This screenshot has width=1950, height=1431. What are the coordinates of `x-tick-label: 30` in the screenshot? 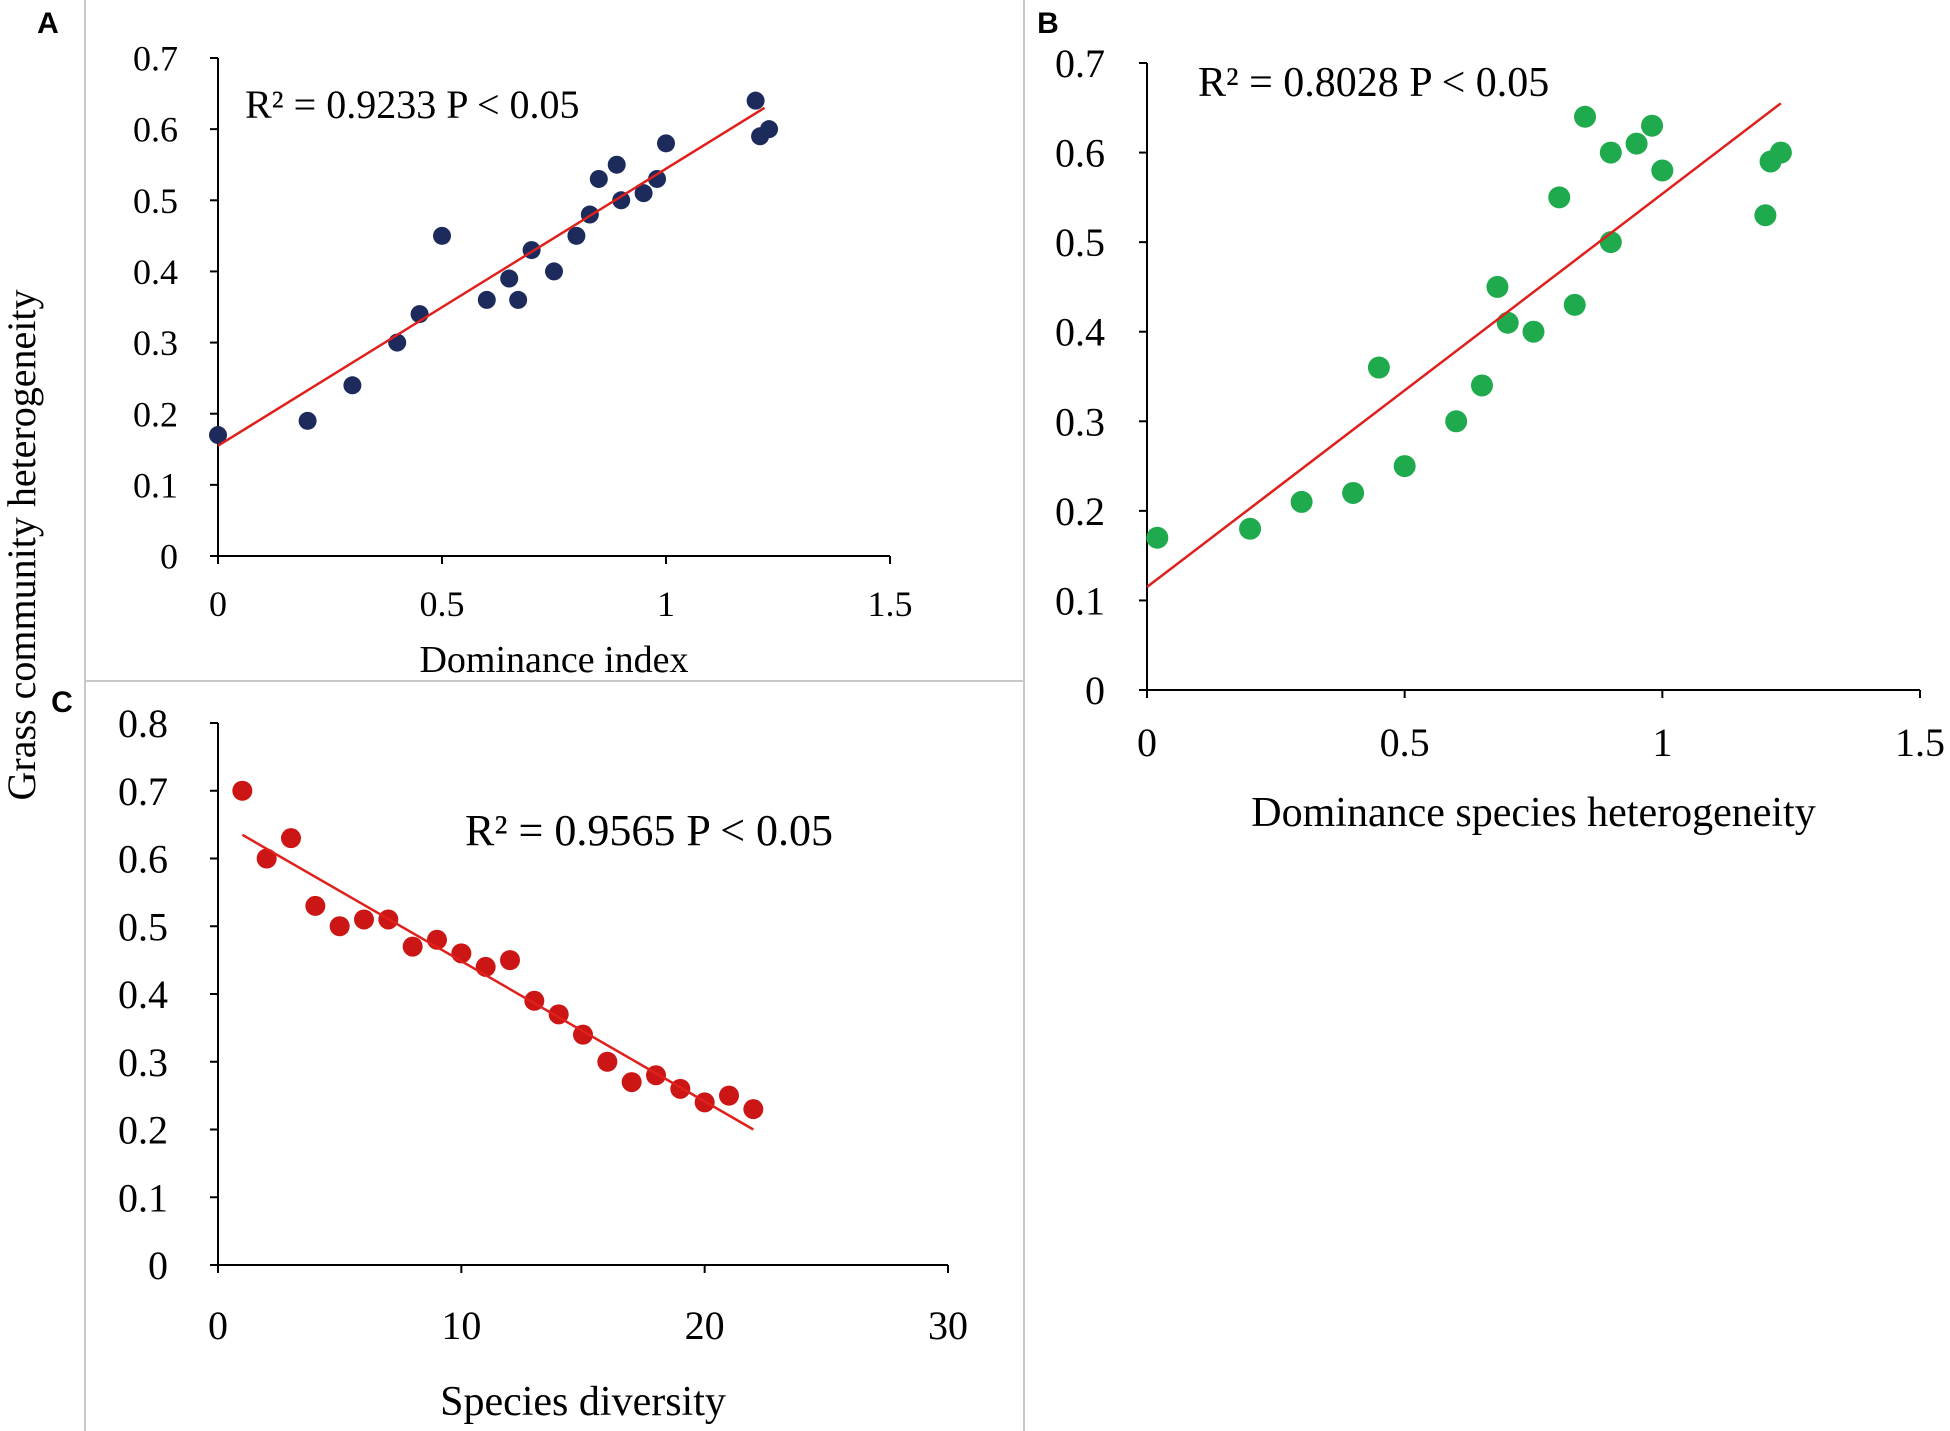 It's located at (948, 1325).